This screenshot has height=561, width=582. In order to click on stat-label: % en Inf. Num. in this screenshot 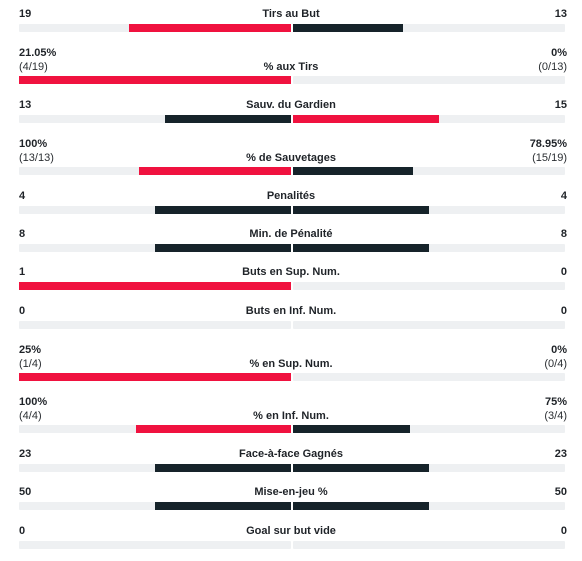, I will do `click(291, 416)`.